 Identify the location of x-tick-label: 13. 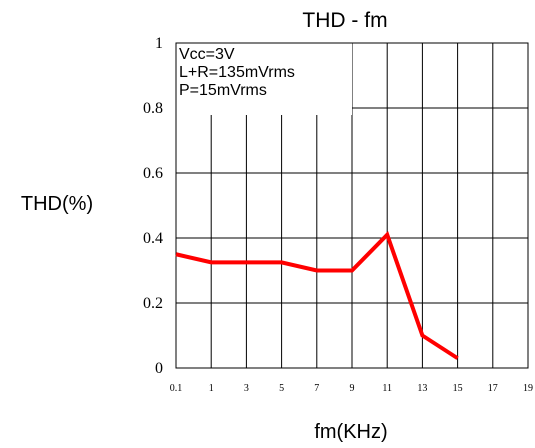
(422, 388).